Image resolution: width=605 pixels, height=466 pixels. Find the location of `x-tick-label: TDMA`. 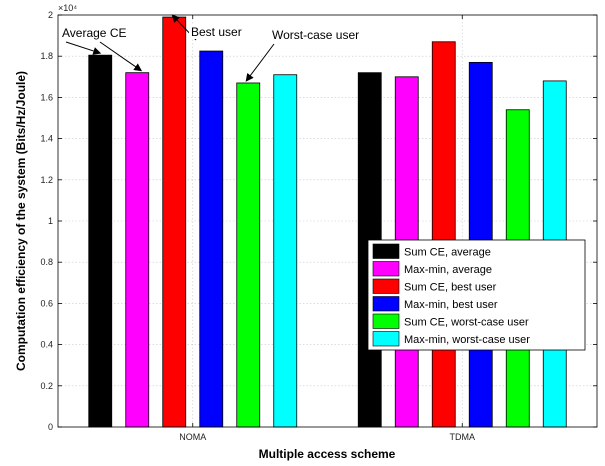

x-tick-label: TDMA is located at coordinates (463, 437).